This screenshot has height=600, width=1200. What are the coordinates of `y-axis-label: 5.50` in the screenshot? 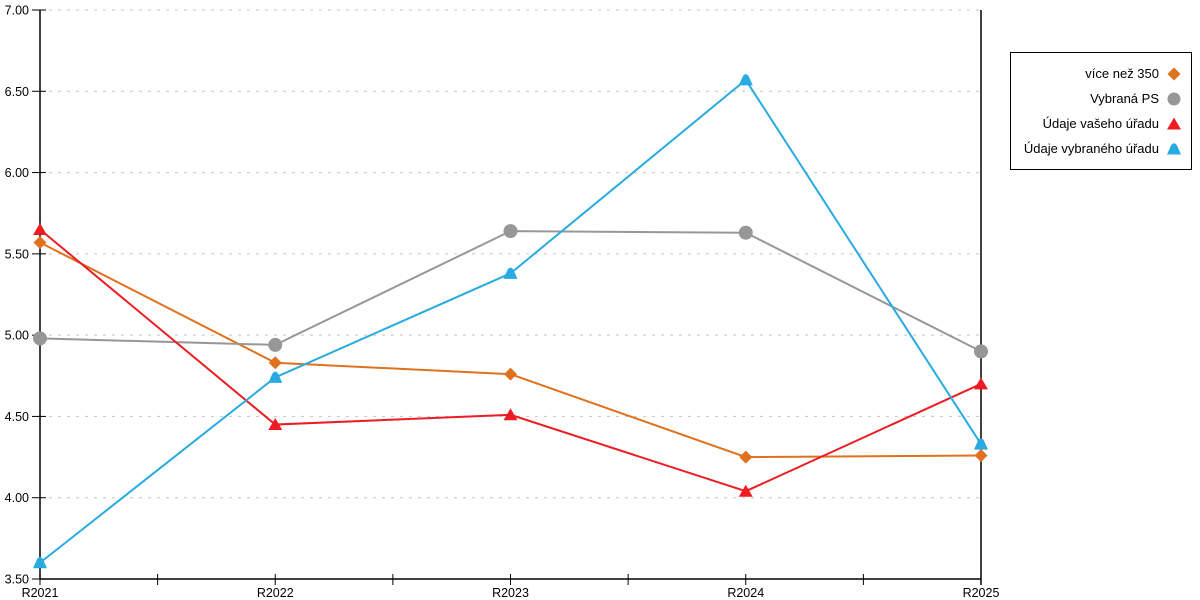 It's located at (17, 254).